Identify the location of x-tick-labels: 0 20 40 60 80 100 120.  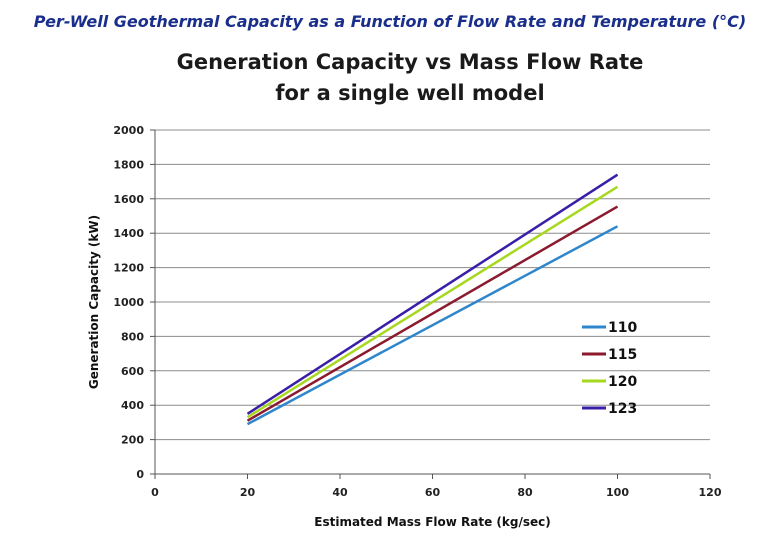
(436, 492).